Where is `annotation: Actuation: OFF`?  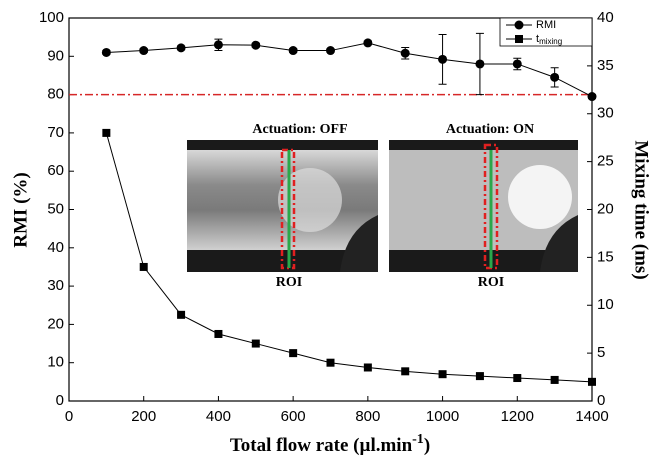
annotation: Actuation: OFF is located at coordinates (299, 129).